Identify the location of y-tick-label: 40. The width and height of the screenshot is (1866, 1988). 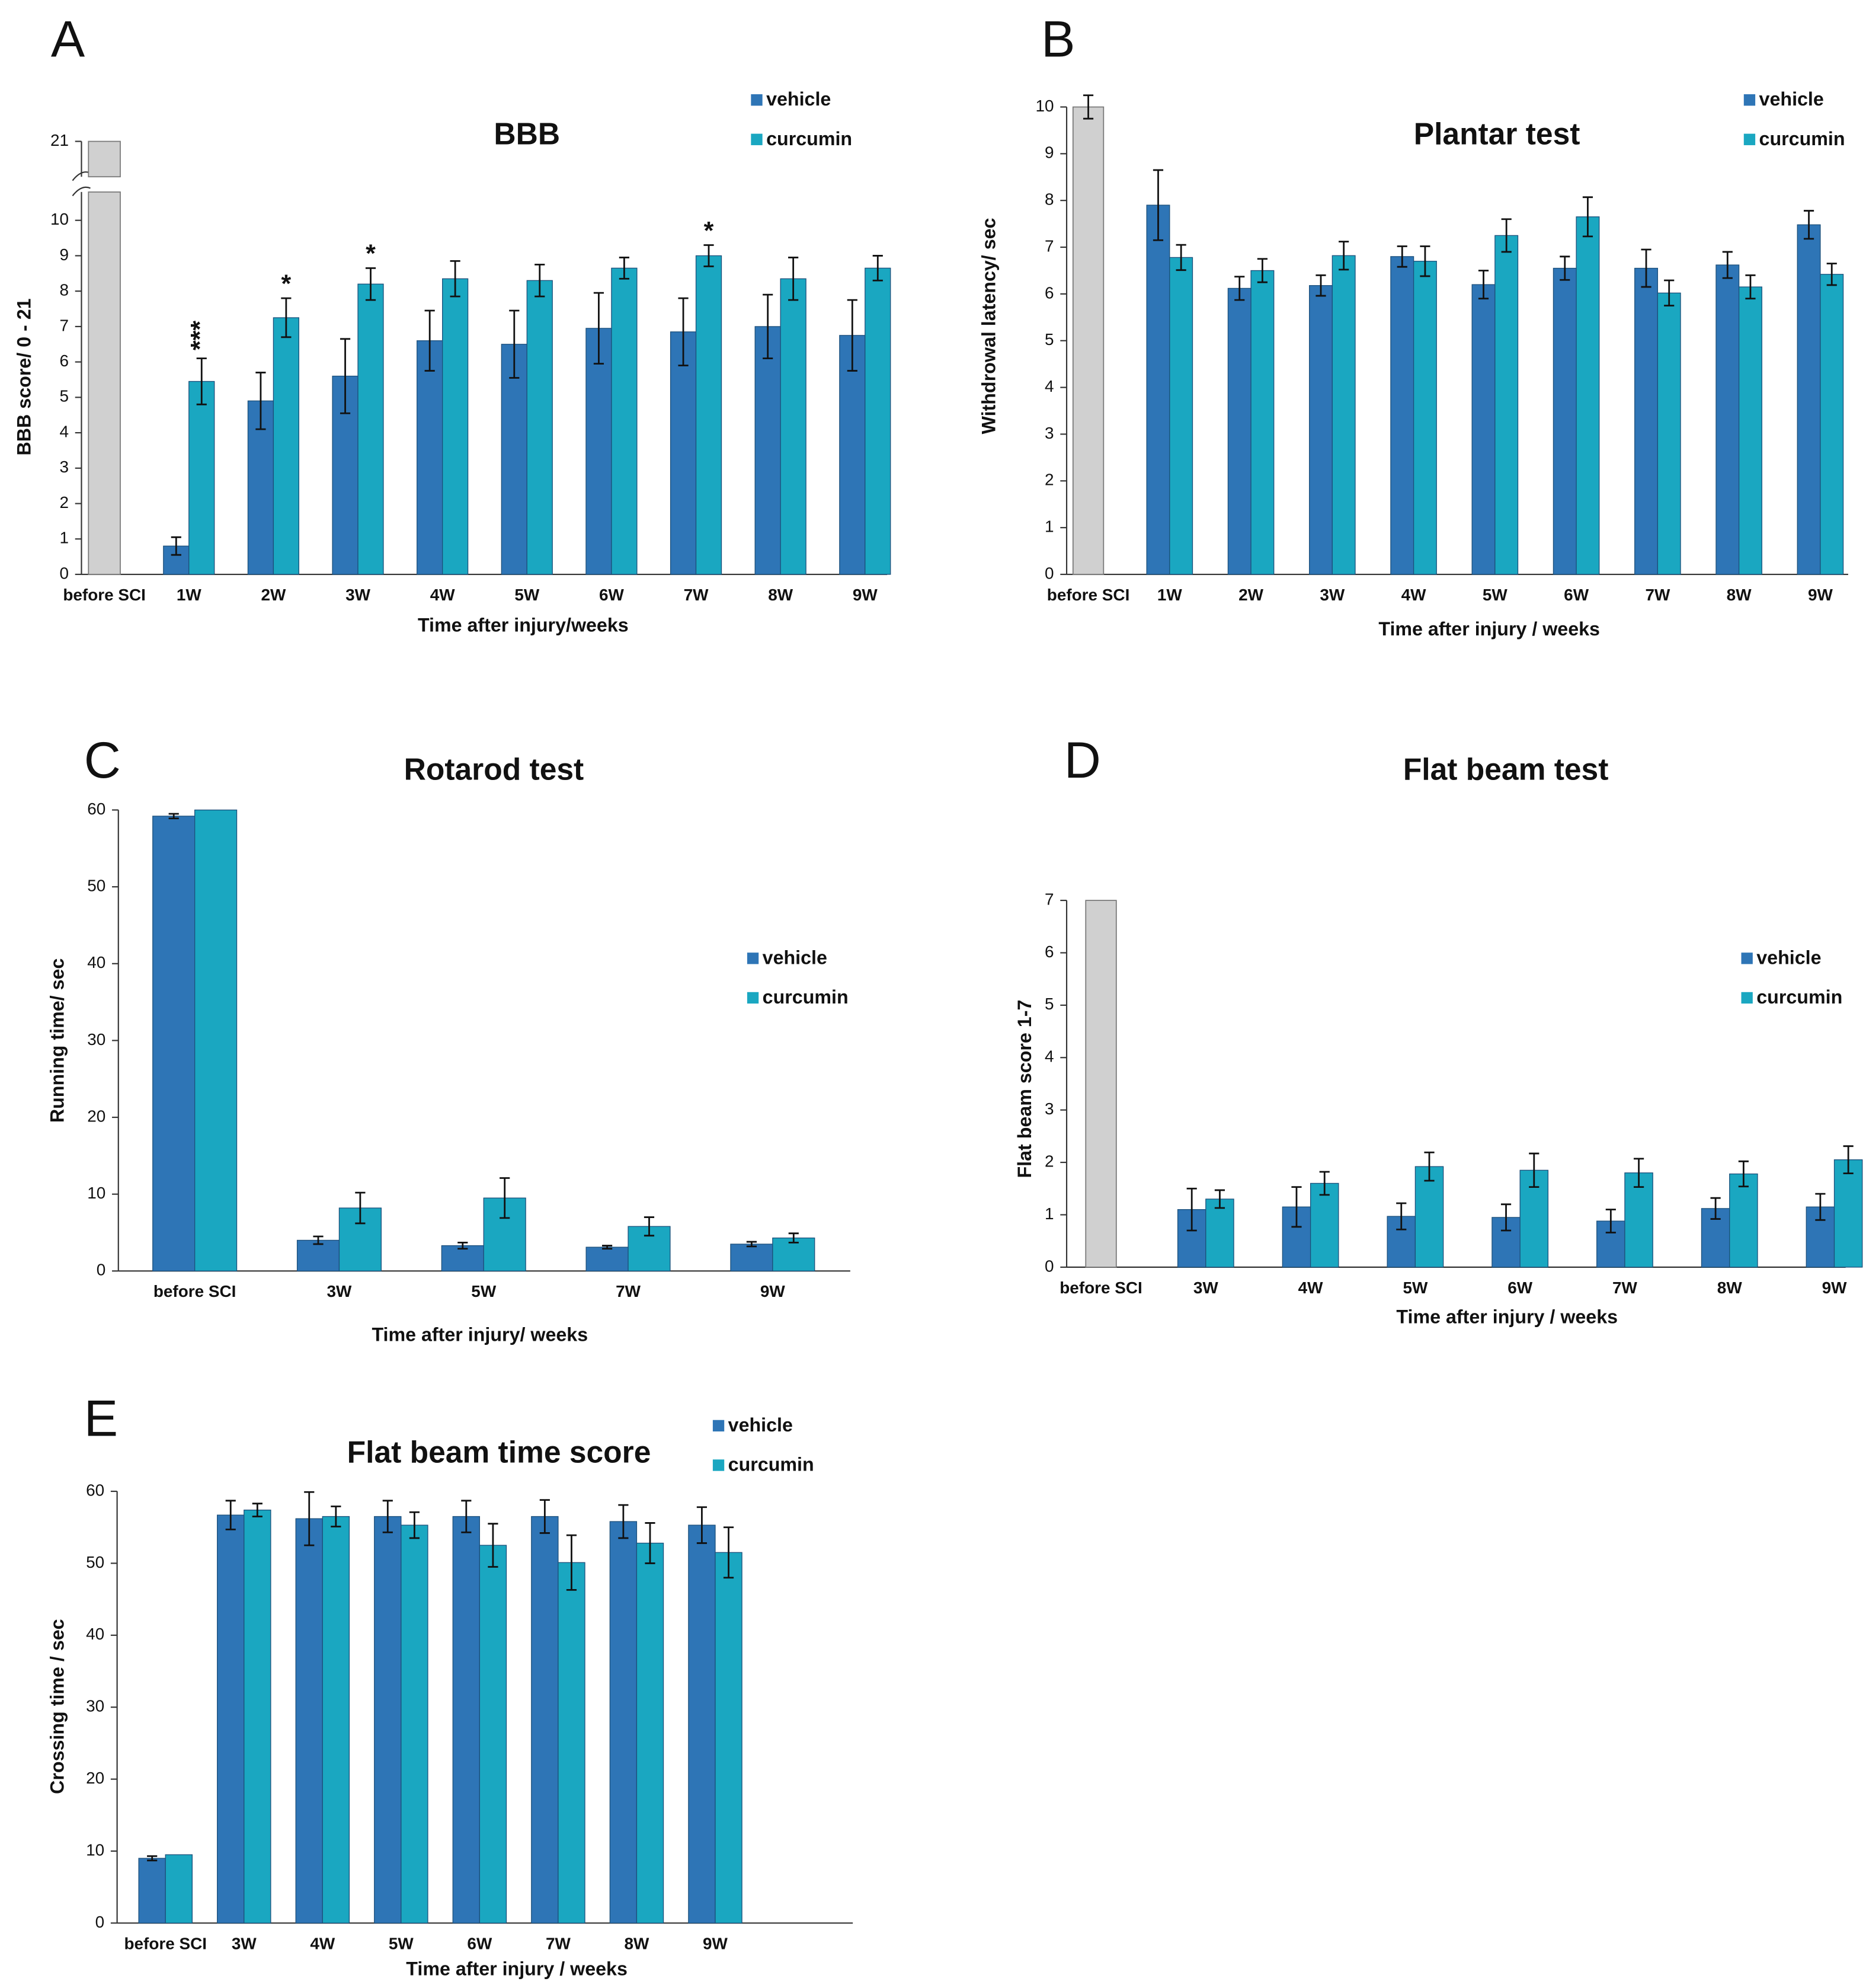
(95, 1634).